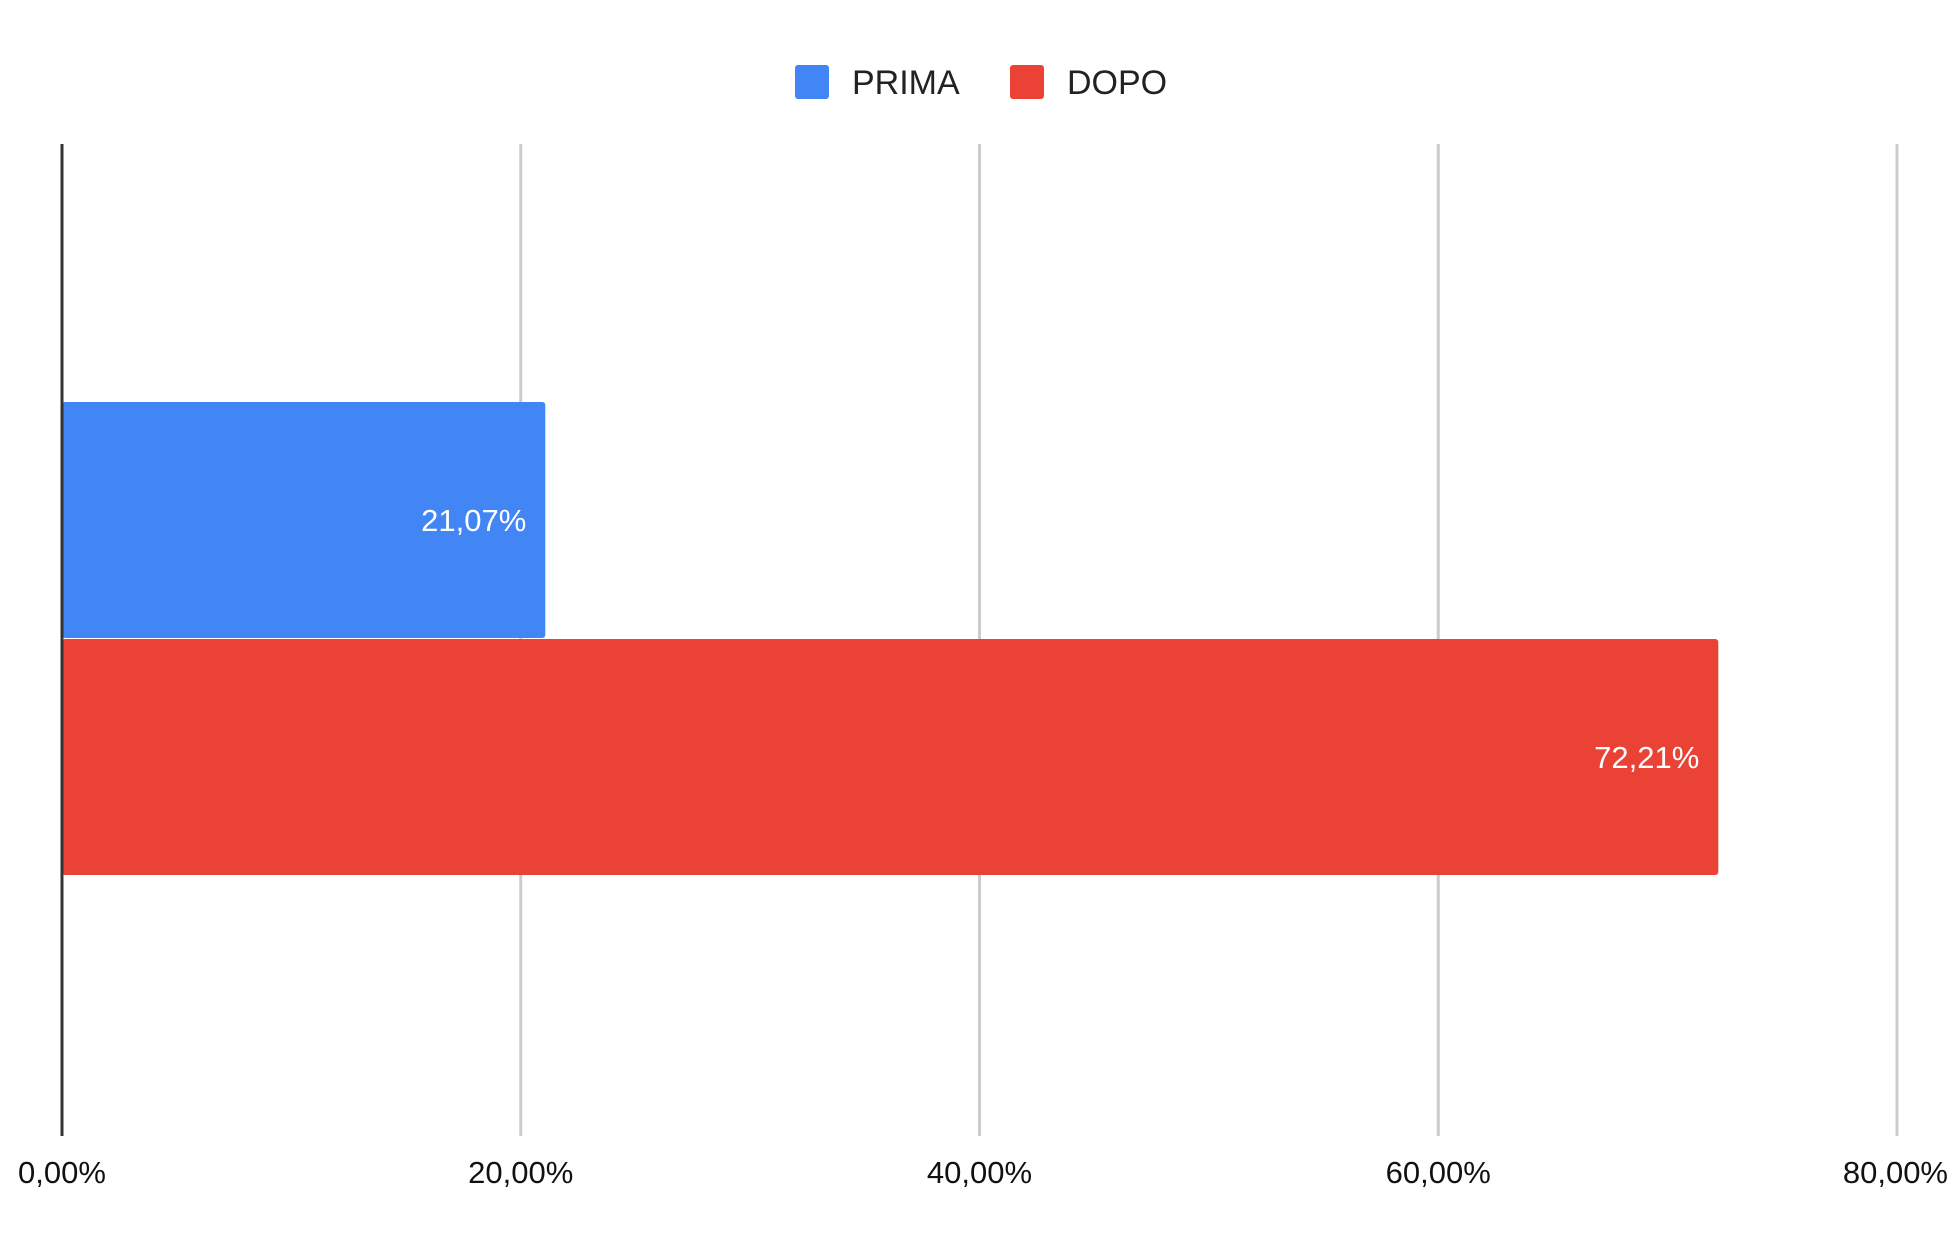 This screenshot has width=1950, height=1248. What do you see at coordinates (1895, 1172) in the screenshot?
I see `x-tick-label: 80,00%` at bounding box center [1895, 1172].